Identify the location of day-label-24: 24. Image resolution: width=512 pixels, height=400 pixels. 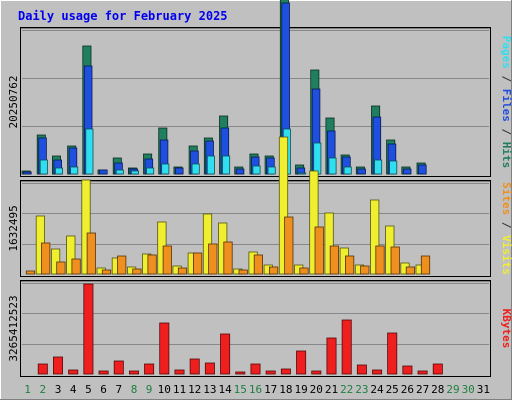
(377, 389).